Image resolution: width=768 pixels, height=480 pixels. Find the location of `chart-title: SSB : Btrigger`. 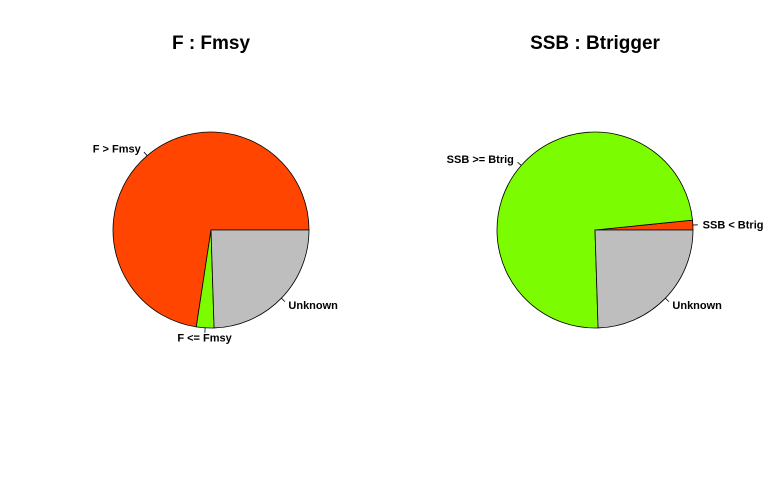

chart-title: SSB : Btrigger is located at coordinates (595, 43).